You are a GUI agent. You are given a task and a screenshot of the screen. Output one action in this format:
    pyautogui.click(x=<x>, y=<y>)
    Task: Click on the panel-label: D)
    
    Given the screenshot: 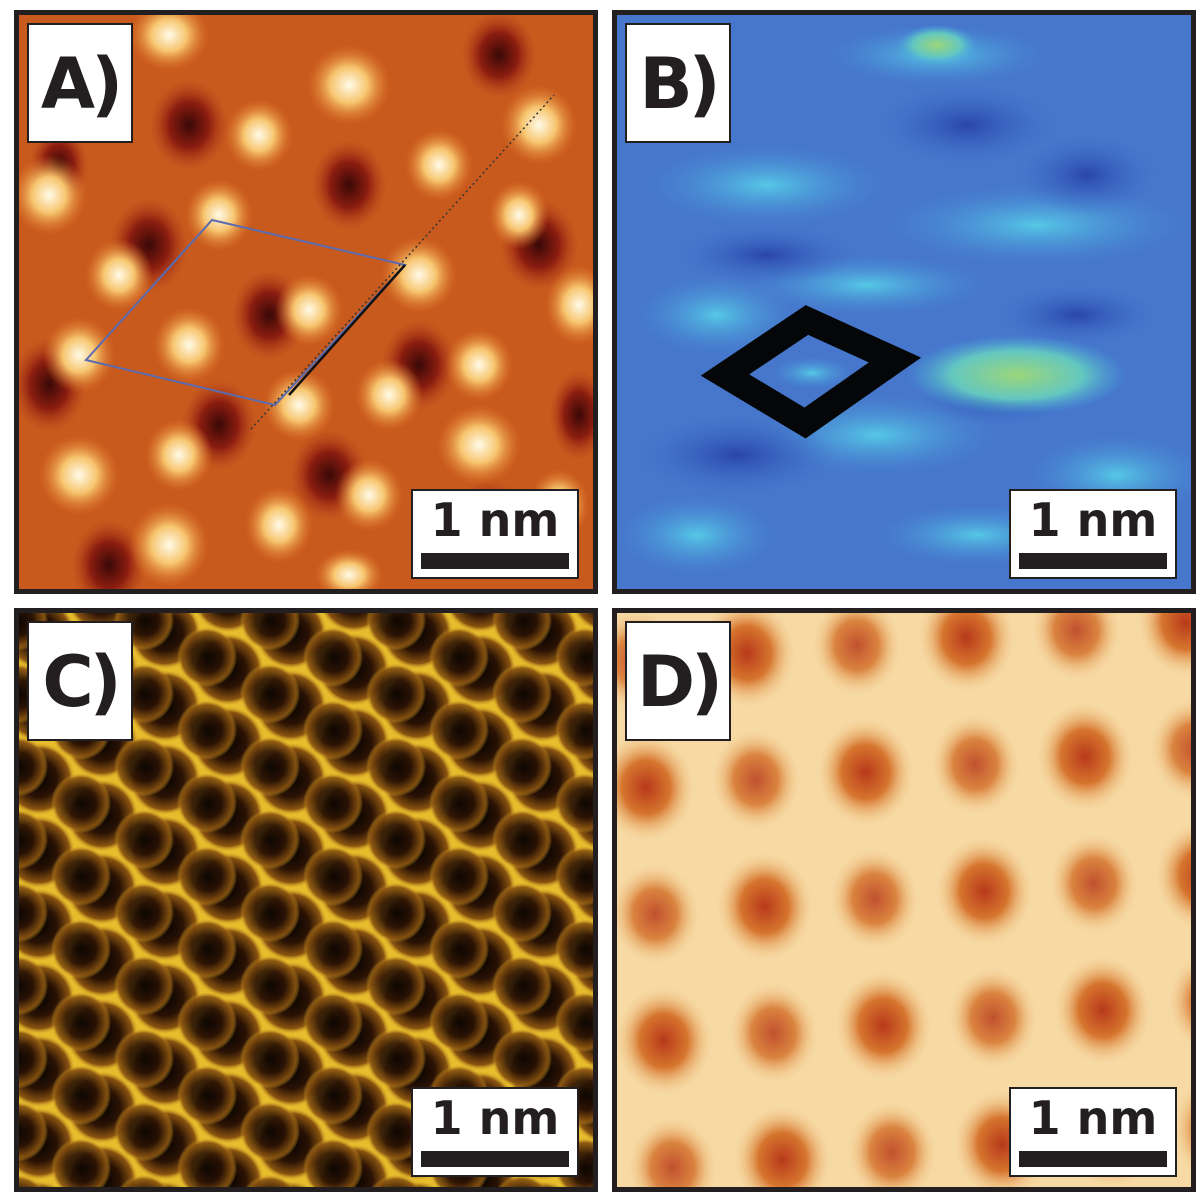 What is the action you would take?
    pyautogui.click(x=678, y=681)
    